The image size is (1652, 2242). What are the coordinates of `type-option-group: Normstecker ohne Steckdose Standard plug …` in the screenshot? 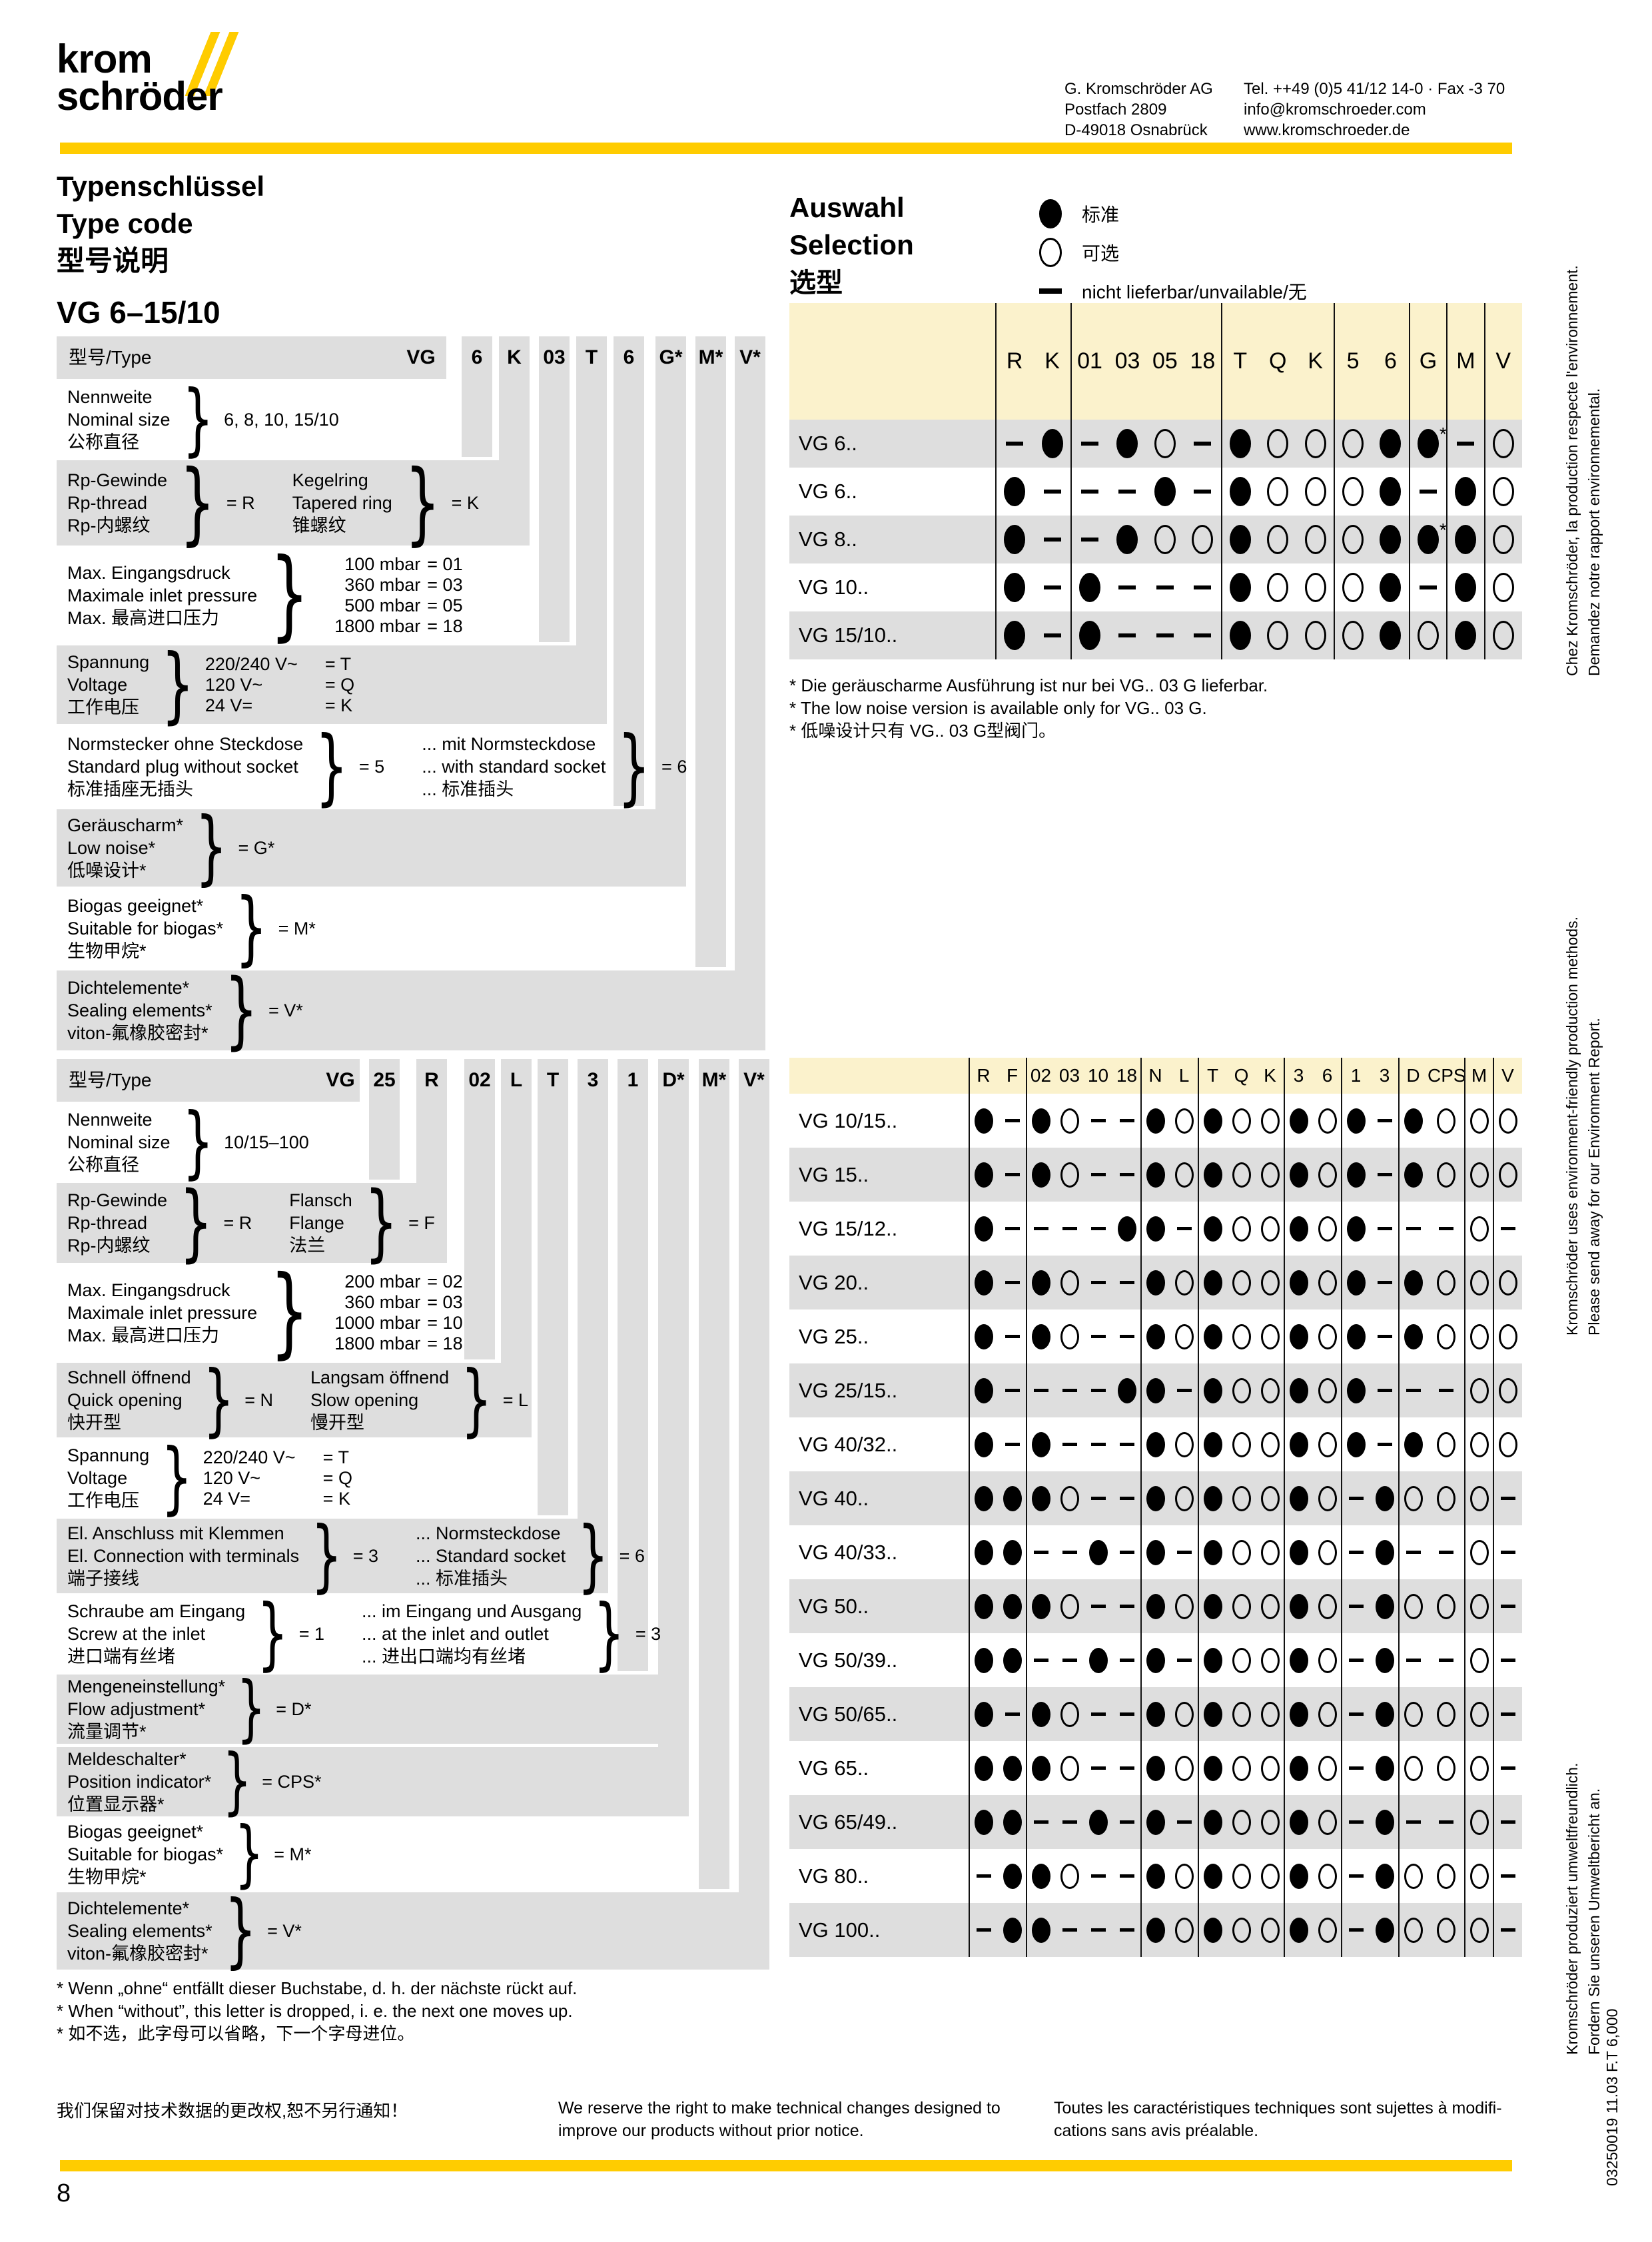 It's located at (225, 767).